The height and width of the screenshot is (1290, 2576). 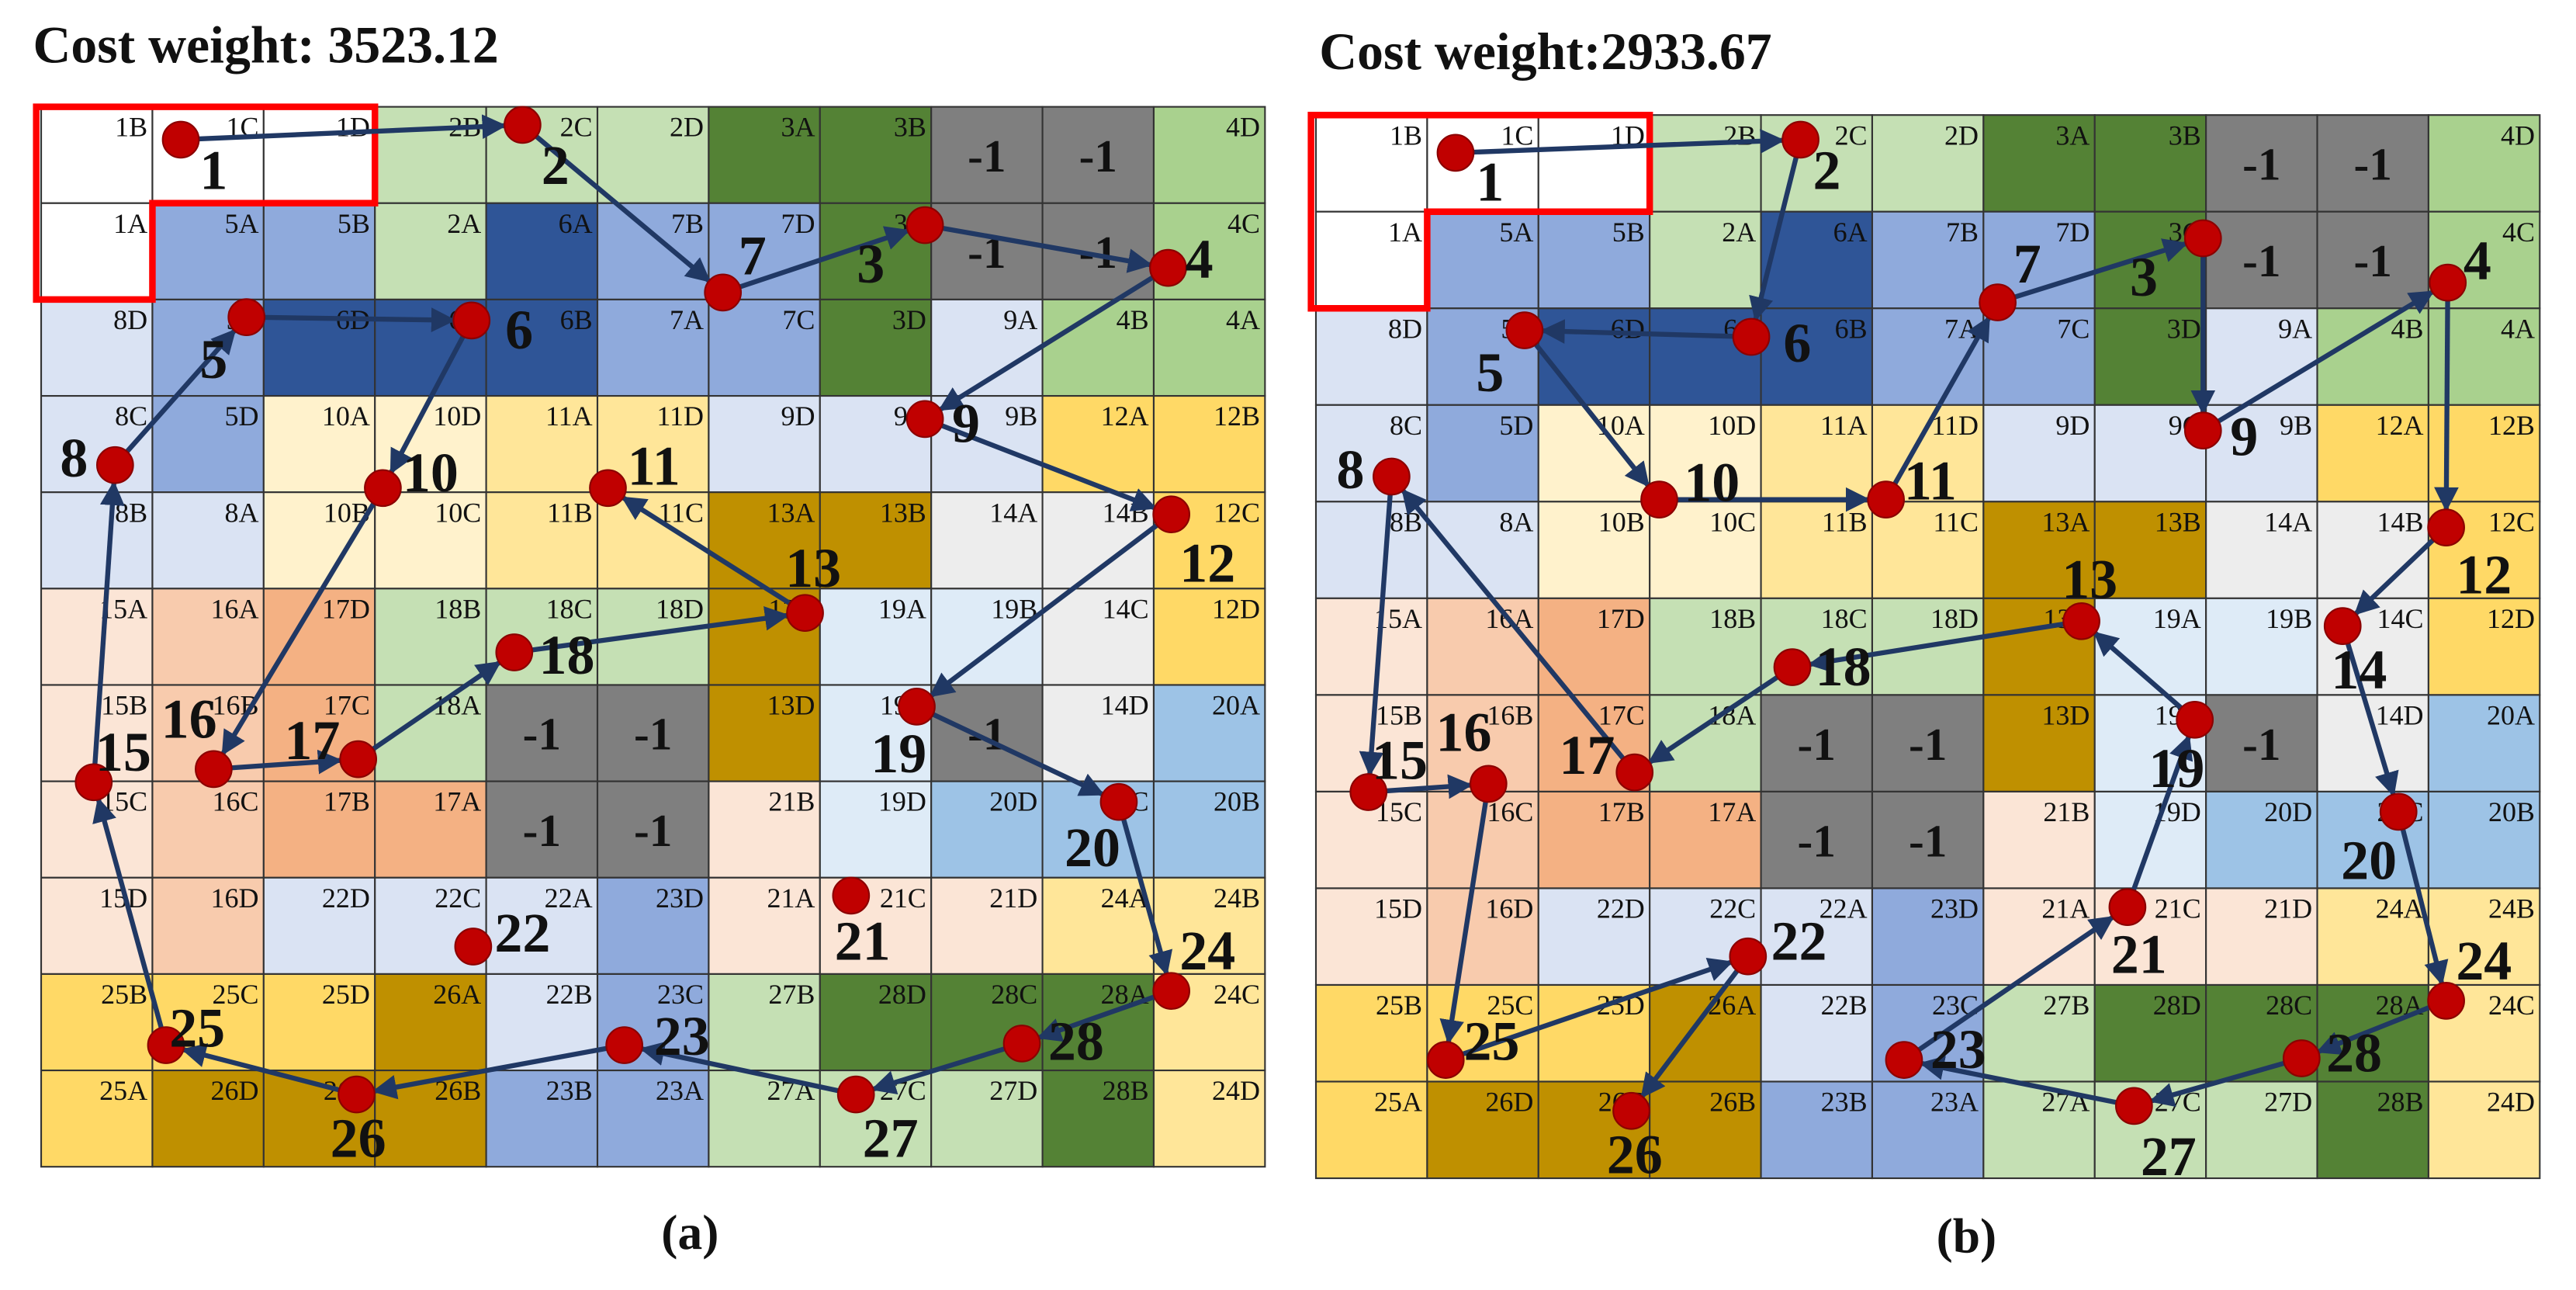 What do you see at coordinates (2518, 329) in the screenshot?
I see `cell-label: 4A` at bounding box center [2518, 329].